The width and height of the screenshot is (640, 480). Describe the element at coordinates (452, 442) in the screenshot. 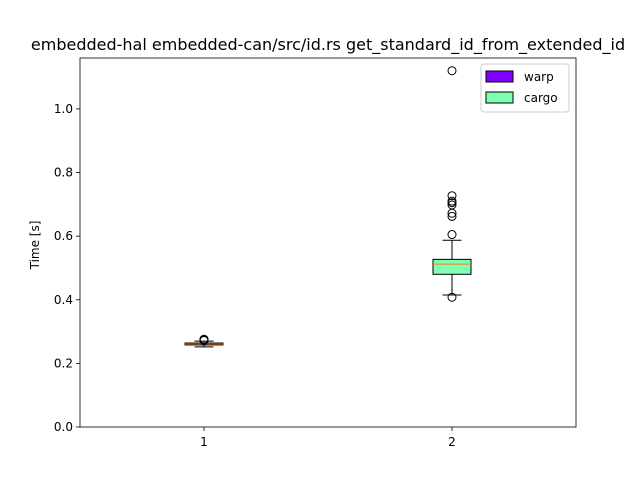

I see `x-tick-label: 2` at that location.